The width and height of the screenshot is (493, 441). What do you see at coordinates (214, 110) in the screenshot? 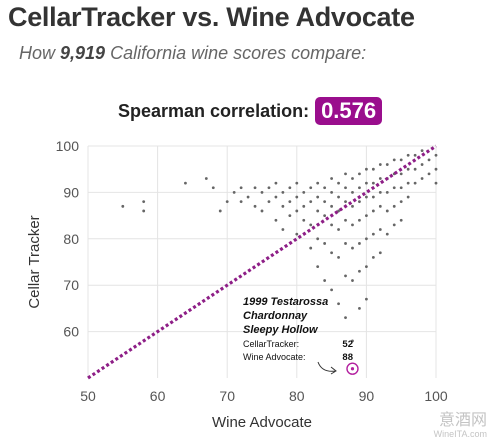
I see `correlation-label: Spearman correlation:` at bounding box center [214, 110].